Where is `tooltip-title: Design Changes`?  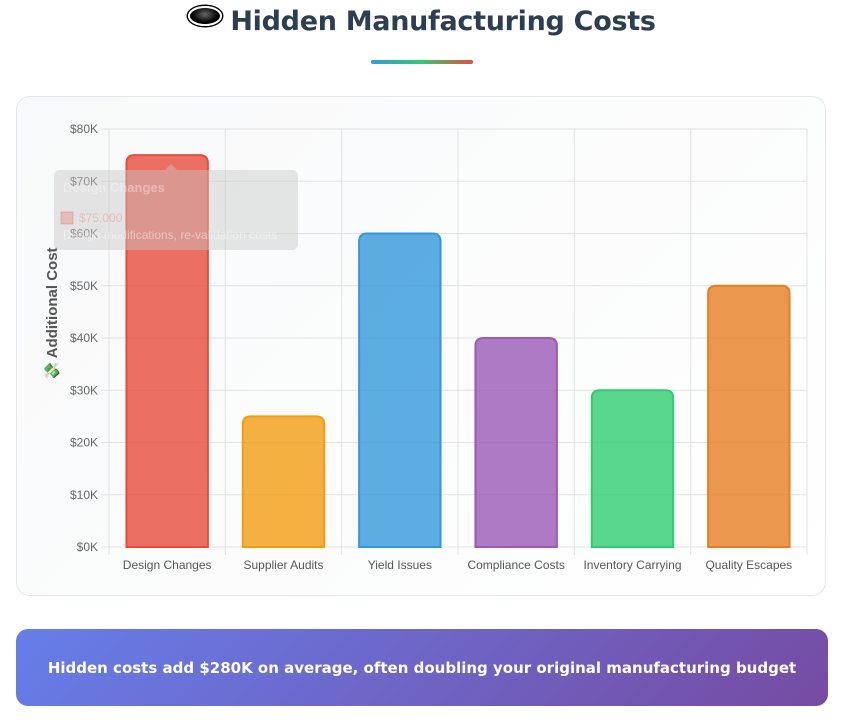 tooltip-title: Design Changes is located at coordinates (114, 187).